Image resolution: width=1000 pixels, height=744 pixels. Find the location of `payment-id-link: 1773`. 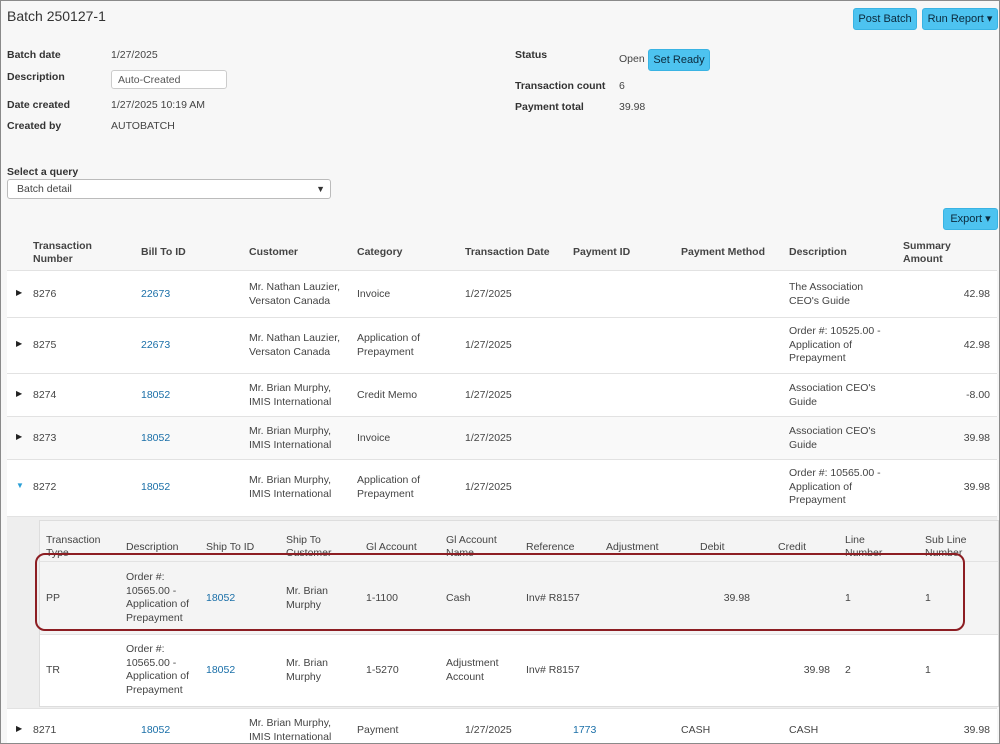

payment-id-link: 1773 is located at coordinates (585, 730).